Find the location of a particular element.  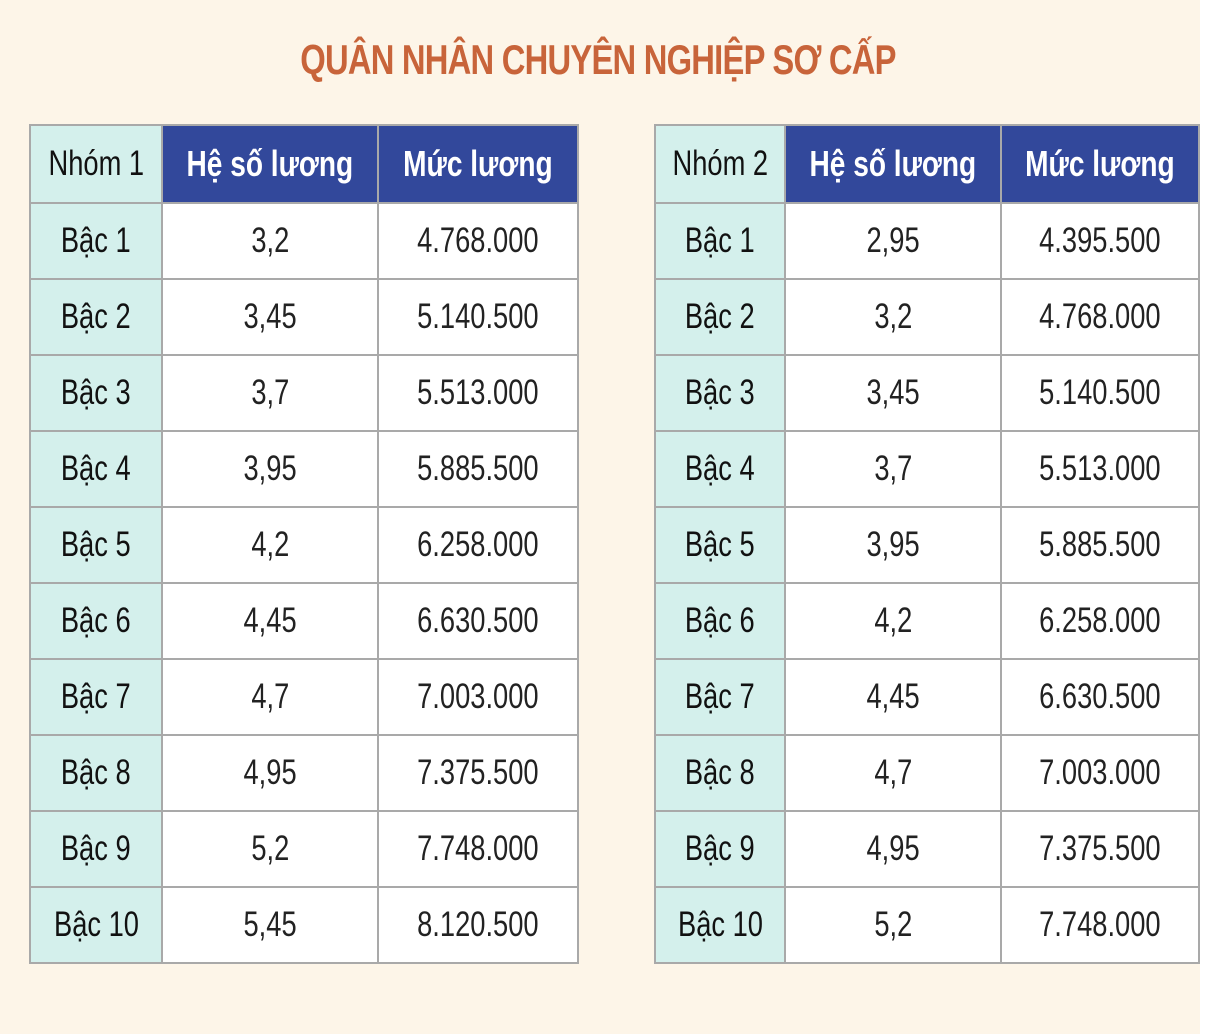

salary-cell: 4.395.500 is located at coordinates (1100, 241).